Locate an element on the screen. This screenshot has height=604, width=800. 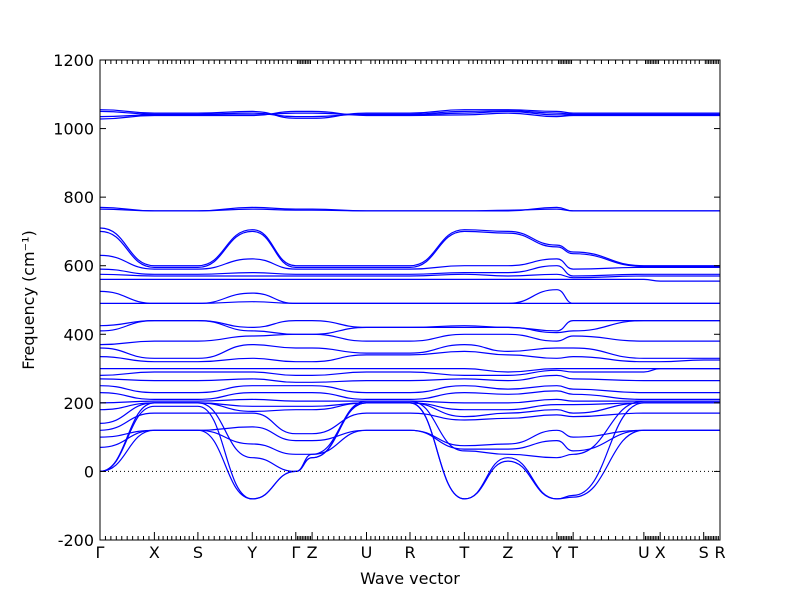
y-tick-label: 600 is located at coordinates (78, 266).